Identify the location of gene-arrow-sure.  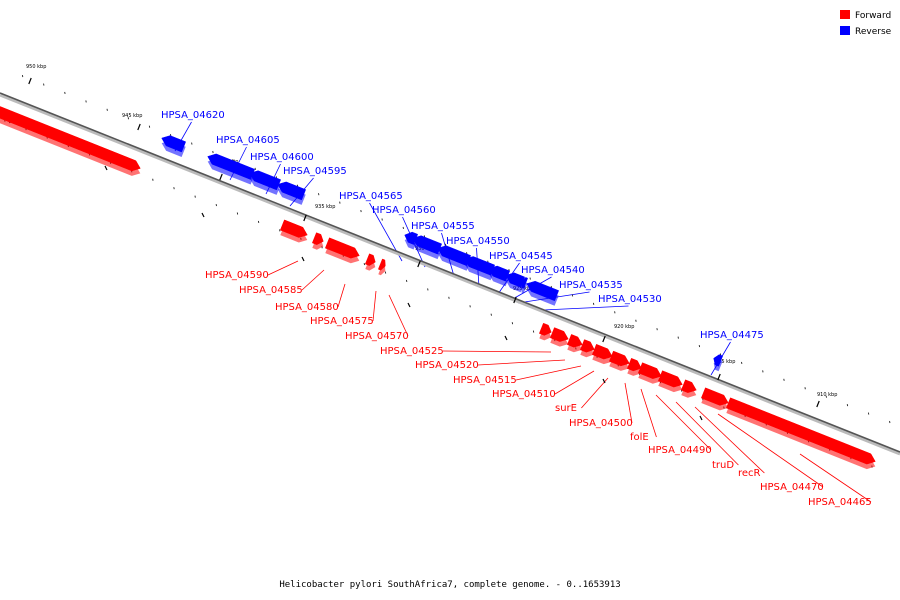
(602, 351).